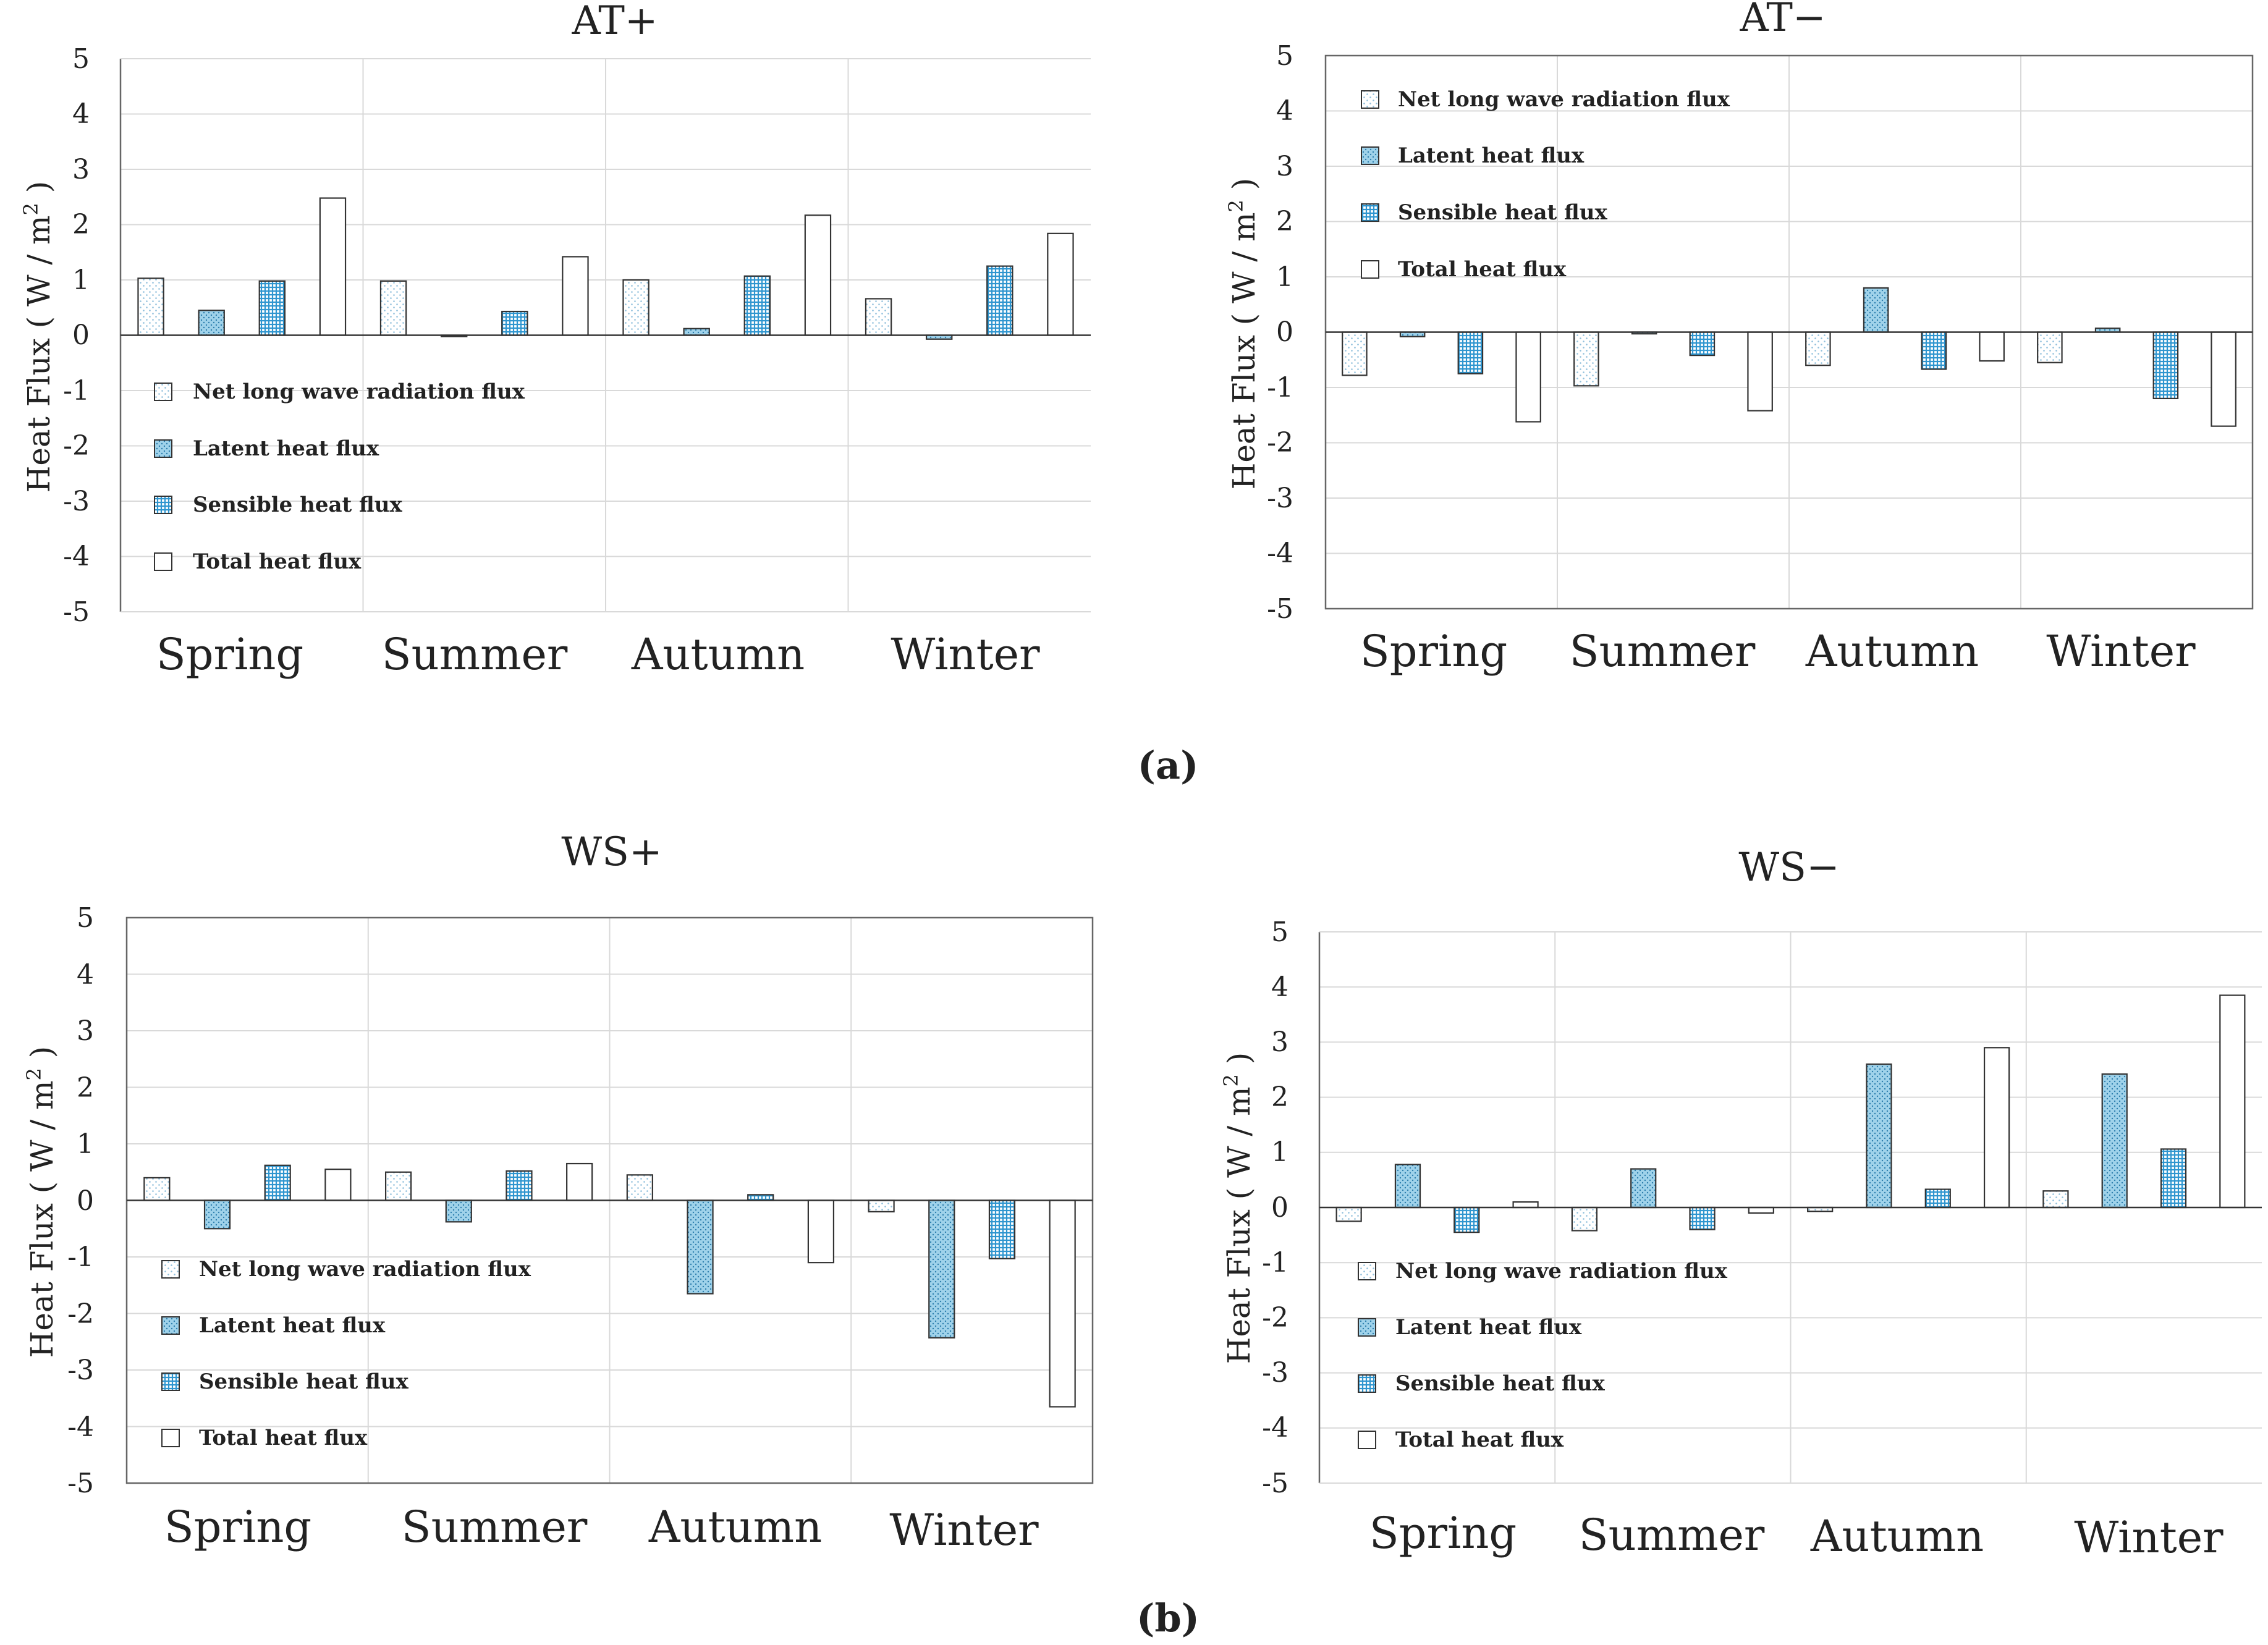  I want to click on plot-area-ws-plus, so click(610, 1200).